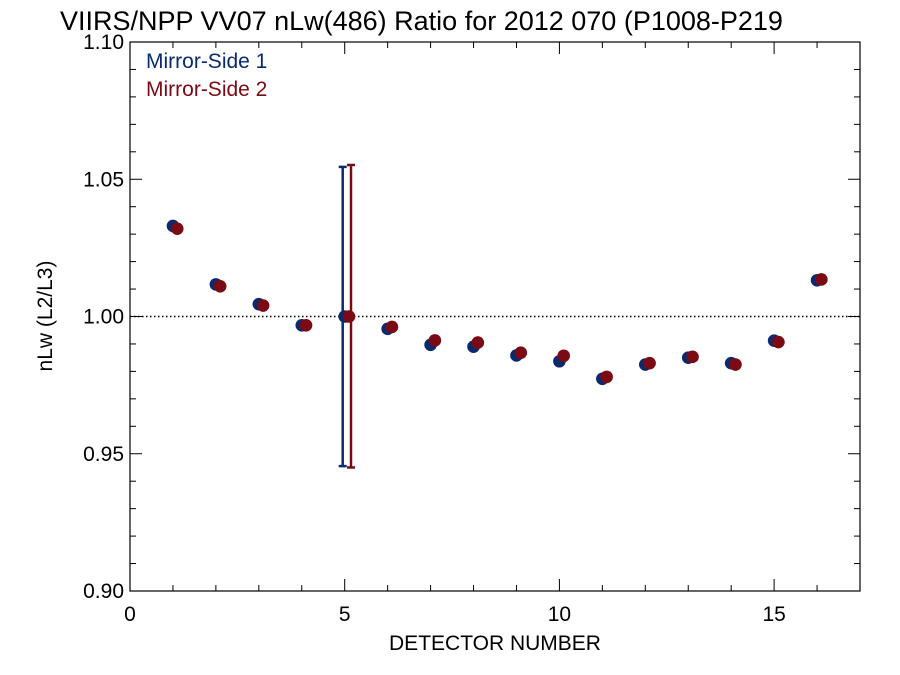  Describe the element at coordinates (130, 614) in the screenshot. I see `x-tick-label: 0` at that location.